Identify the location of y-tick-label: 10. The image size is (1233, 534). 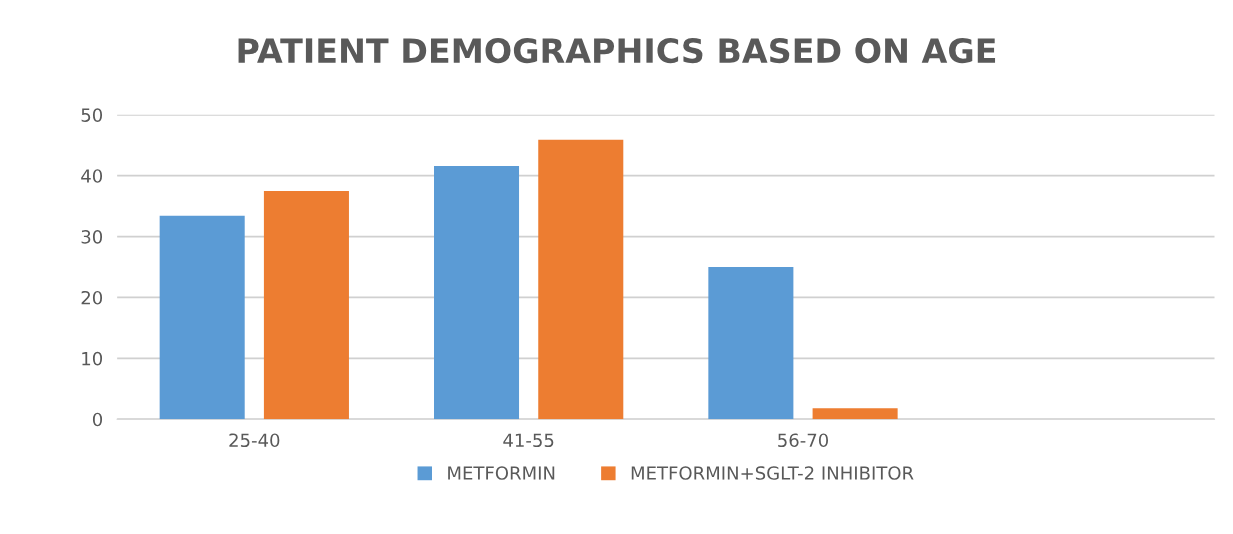
(92, 358).